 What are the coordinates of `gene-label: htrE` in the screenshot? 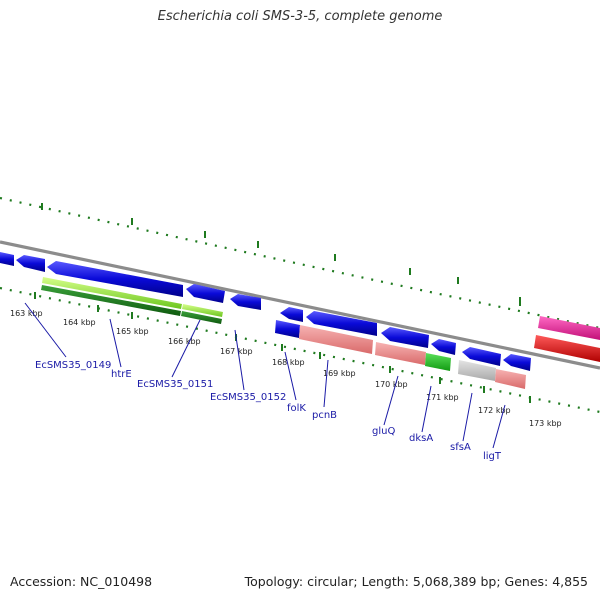 It's located at (121, 374).